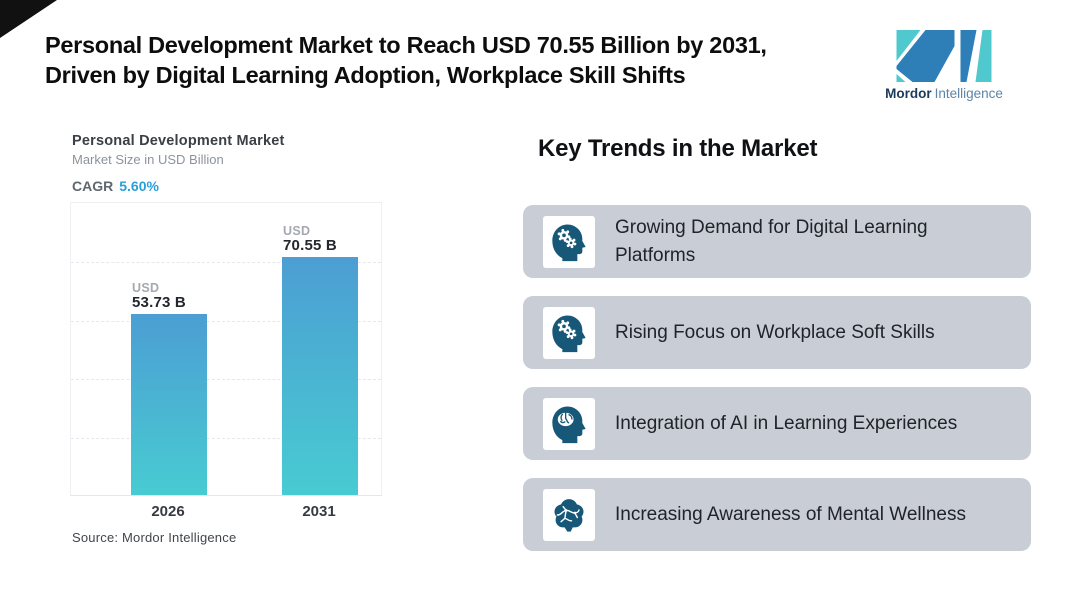 The image size is (1065, 591). I want to click on trend-card: Rising Focus on Workplace Soft Skills, so click(777, 332).